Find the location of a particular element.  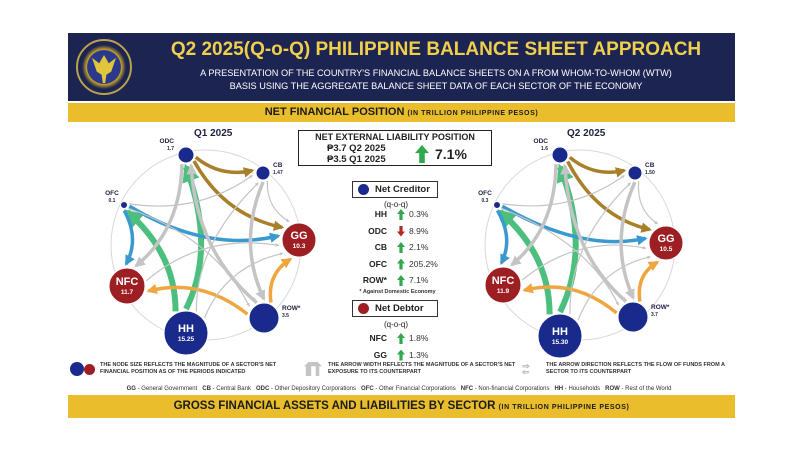

flow-arrow-row-to-nfc is located at coordinates (197, 299).